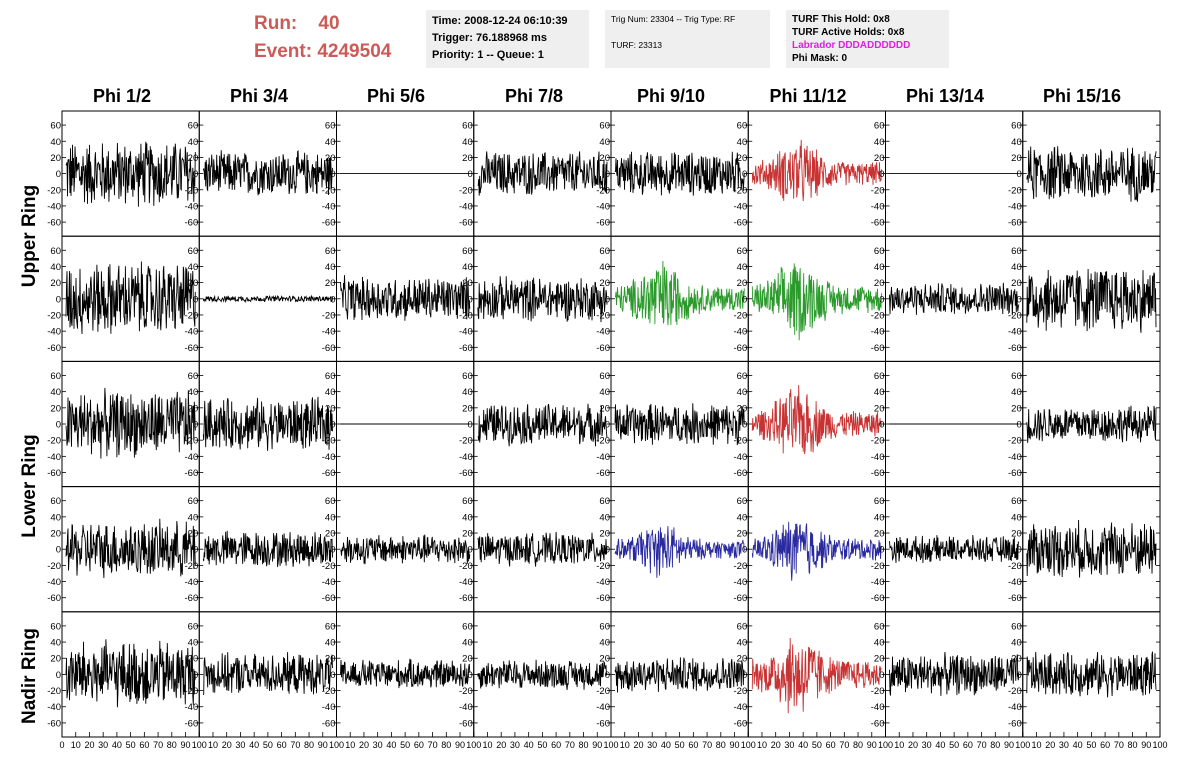  What do you see at coordinates (808, 96) in the screenshot?
I see `phi-header-6: Phi 11/12` at bounding box center [808, 96].